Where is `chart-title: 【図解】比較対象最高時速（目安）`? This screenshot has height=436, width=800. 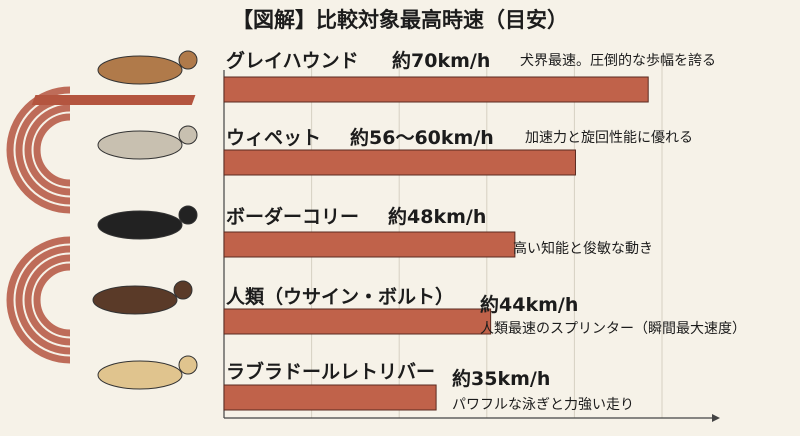 chart-title: 【図解】比較対象最高時速（目安） is located at coordinates (400, 20).